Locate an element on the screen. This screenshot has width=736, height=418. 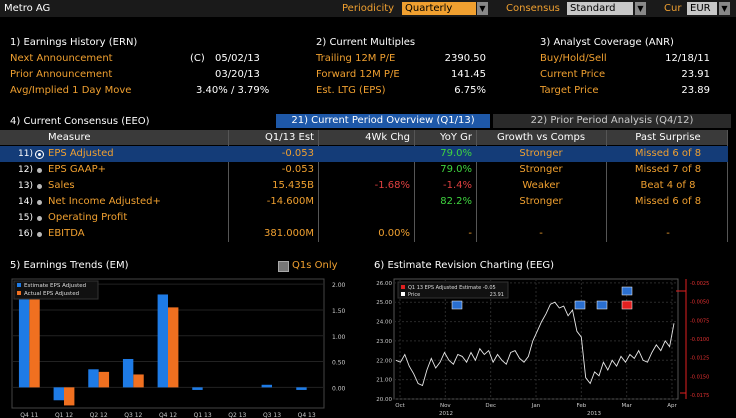
tab-current-period: 21) Current Period Overview (Q1/13) is located at coordinates (383, 121).